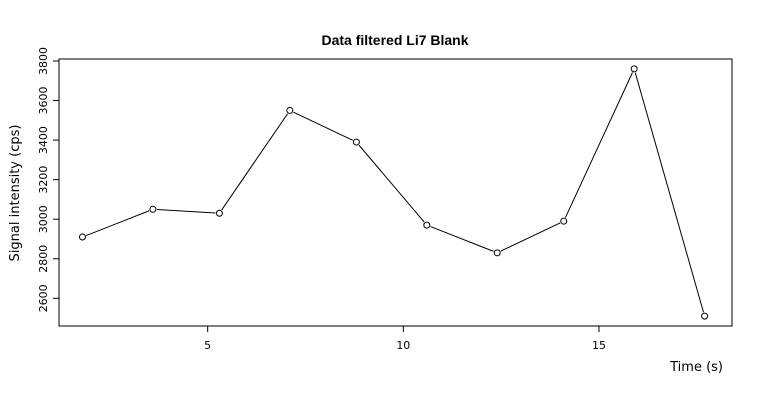  I want to click on x-axis-label: Time (s), so click(696, 367).